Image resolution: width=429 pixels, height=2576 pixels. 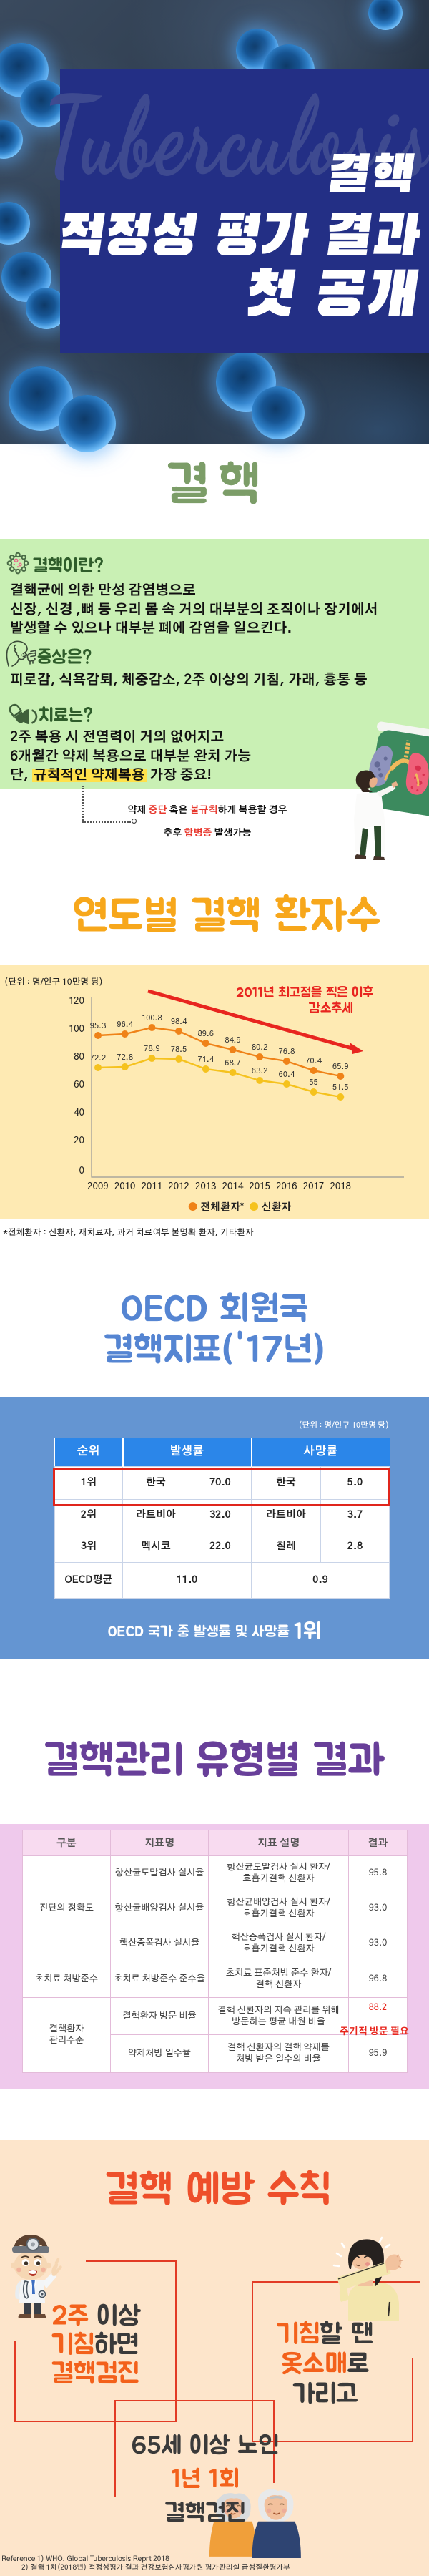 What do you see at coordinates (341, 1186) in the screenshot?
I see `svg-text: 2018` at bounding box center [341, 1186].